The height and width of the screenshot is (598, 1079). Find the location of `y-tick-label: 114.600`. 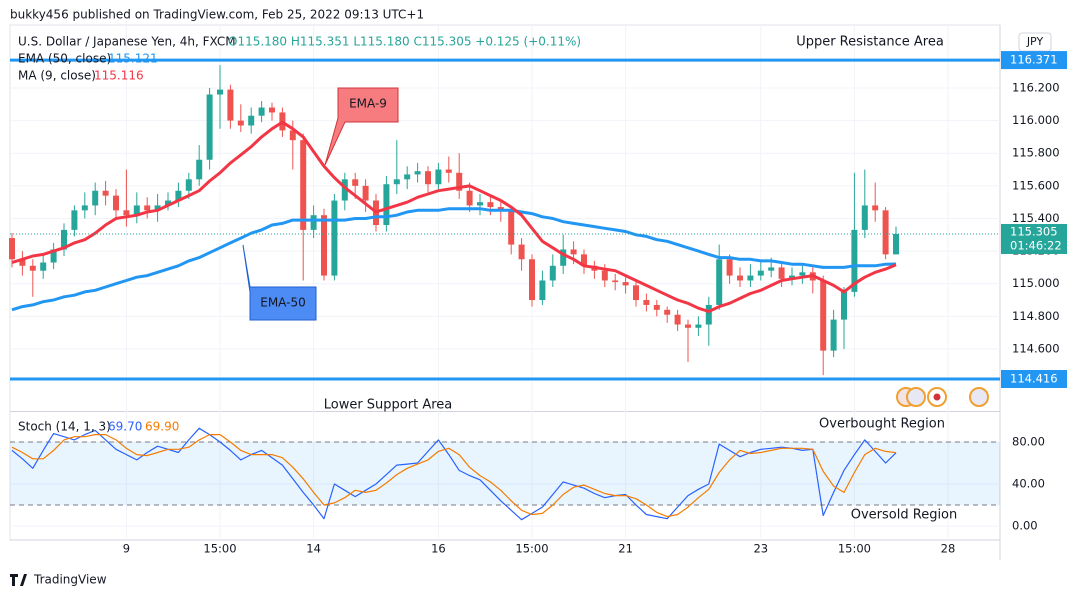

y-tick-label: 114.600 is located at coordinates (1036, 348).